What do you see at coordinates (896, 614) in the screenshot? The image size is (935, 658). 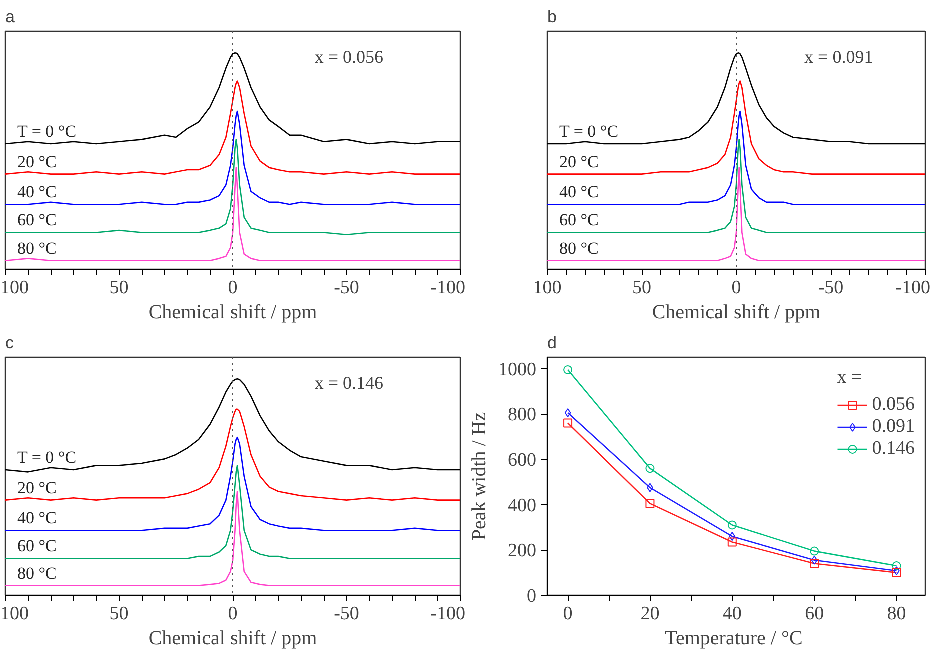 I see `x-tick-label: 80` at bounding box center [896, 614].